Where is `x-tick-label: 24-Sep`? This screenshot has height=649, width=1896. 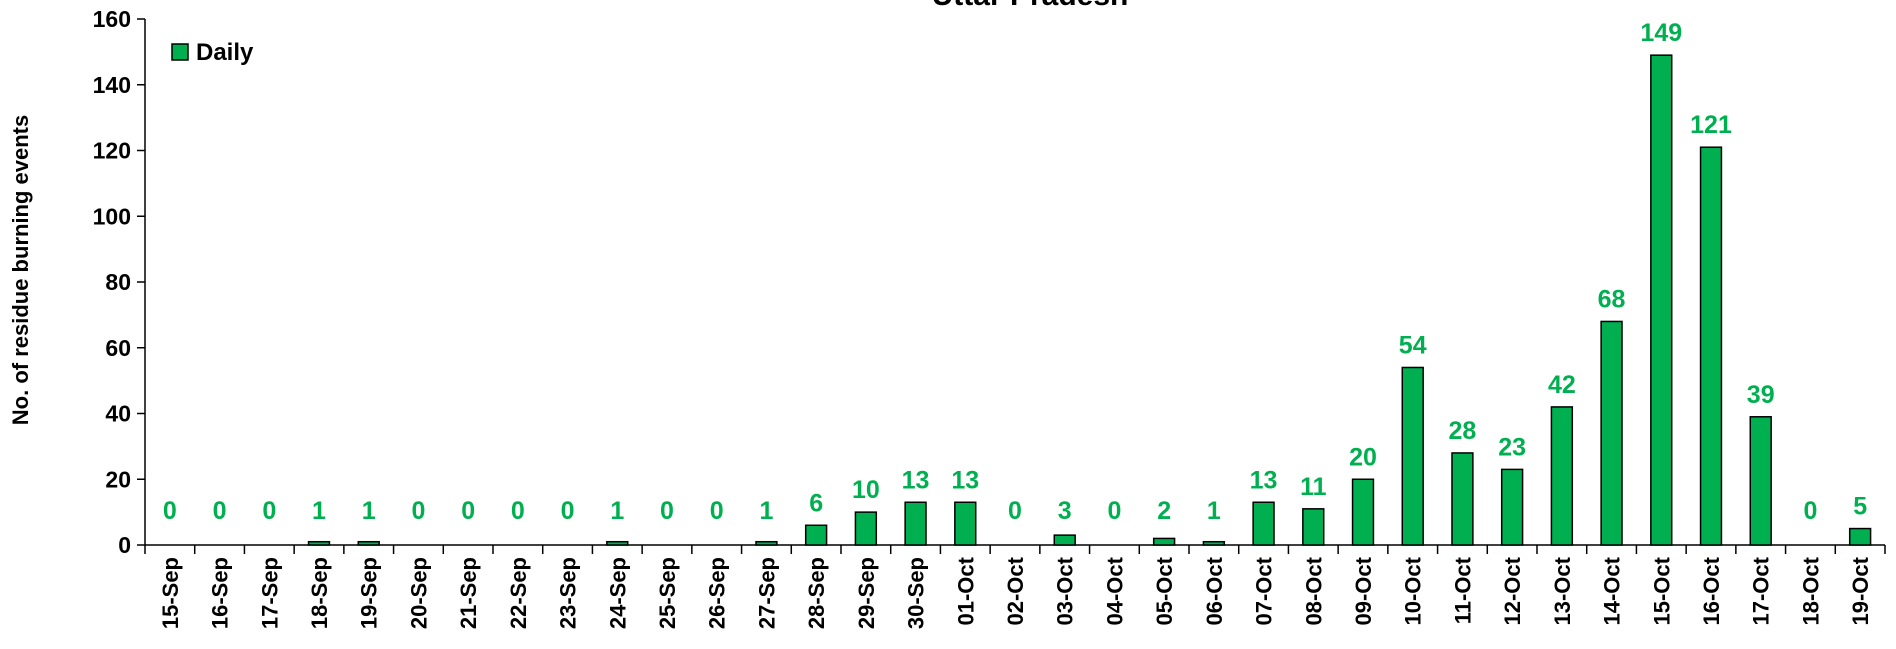 x-tick-label: 24-Sep is located at coordinates (617, 593).